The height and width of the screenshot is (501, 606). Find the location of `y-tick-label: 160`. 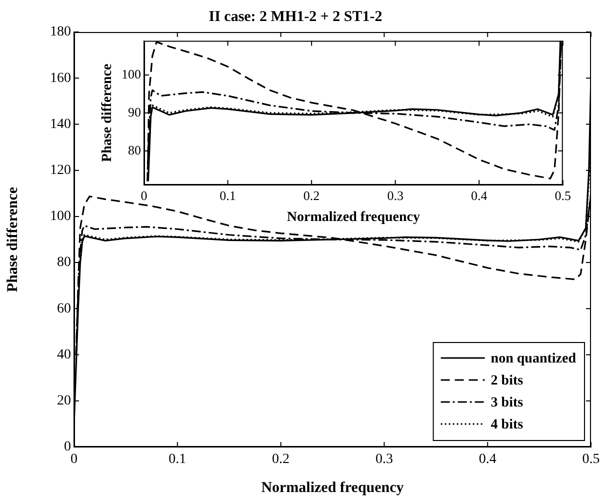

y-tick-label: 160 is located at coordinates (60, 78).